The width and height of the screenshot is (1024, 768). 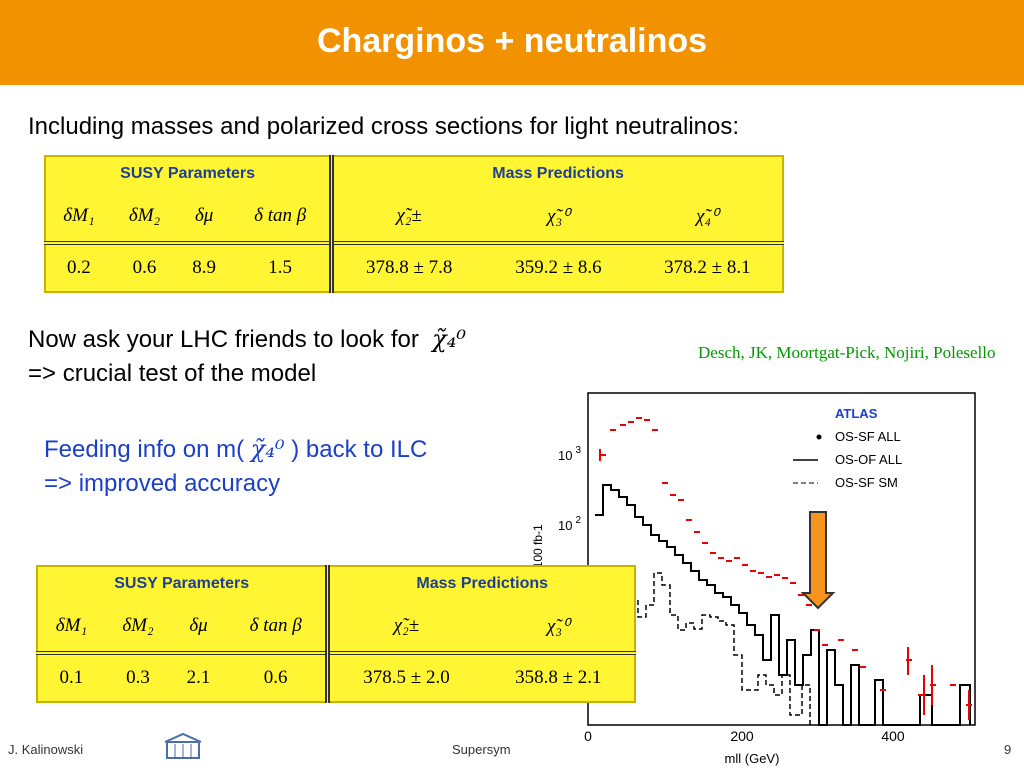 What do you see at coordinates (183, 745) in the screenshot?
I see `logo` at bounding box center [183, 745].